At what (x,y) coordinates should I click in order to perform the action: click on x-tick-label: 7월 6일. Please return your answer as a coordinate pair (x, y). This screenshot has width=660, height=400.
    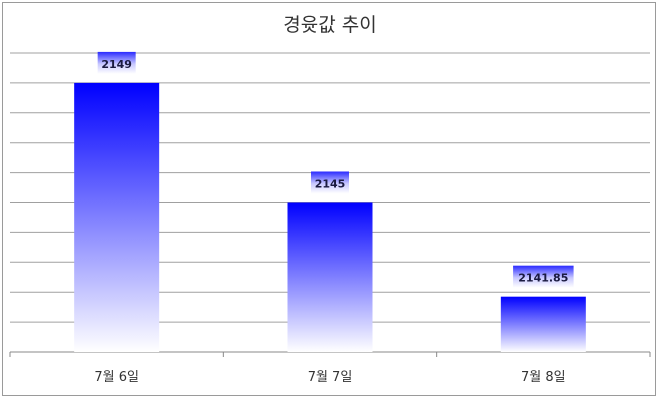
    Looking at the image, I should click on (116, 377).